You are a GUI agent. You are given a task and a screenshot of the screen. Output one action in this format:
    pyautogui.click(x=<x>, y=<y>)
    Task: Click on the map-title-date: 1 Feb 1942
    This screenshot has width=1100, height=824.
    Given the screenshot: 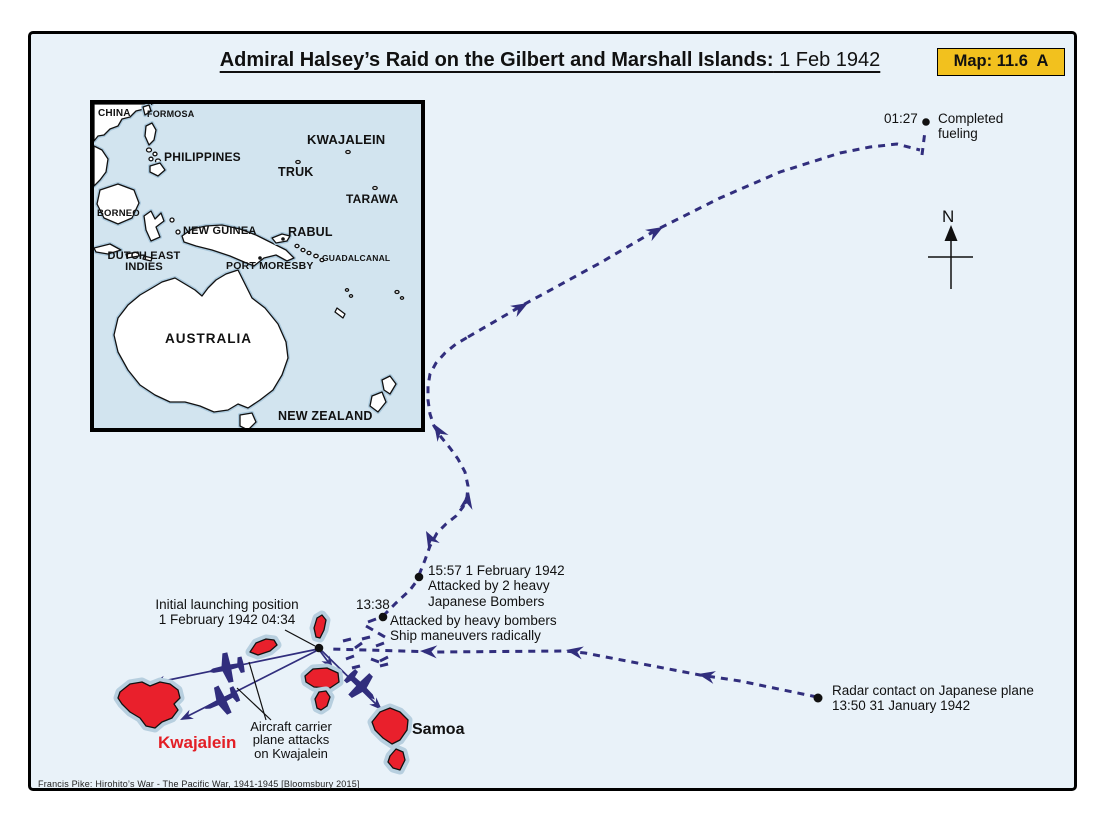 What is the action you would take?
    pyautogui.click(x=827, y=60)
    